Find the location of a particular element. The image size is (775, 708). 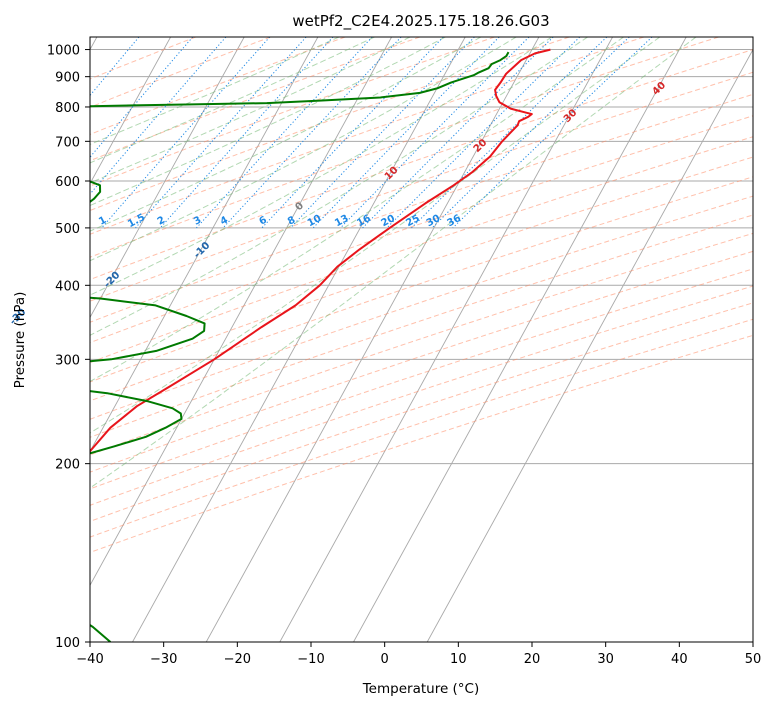

mixing-ratio-label: 4 is located at coordinates (224, 221).